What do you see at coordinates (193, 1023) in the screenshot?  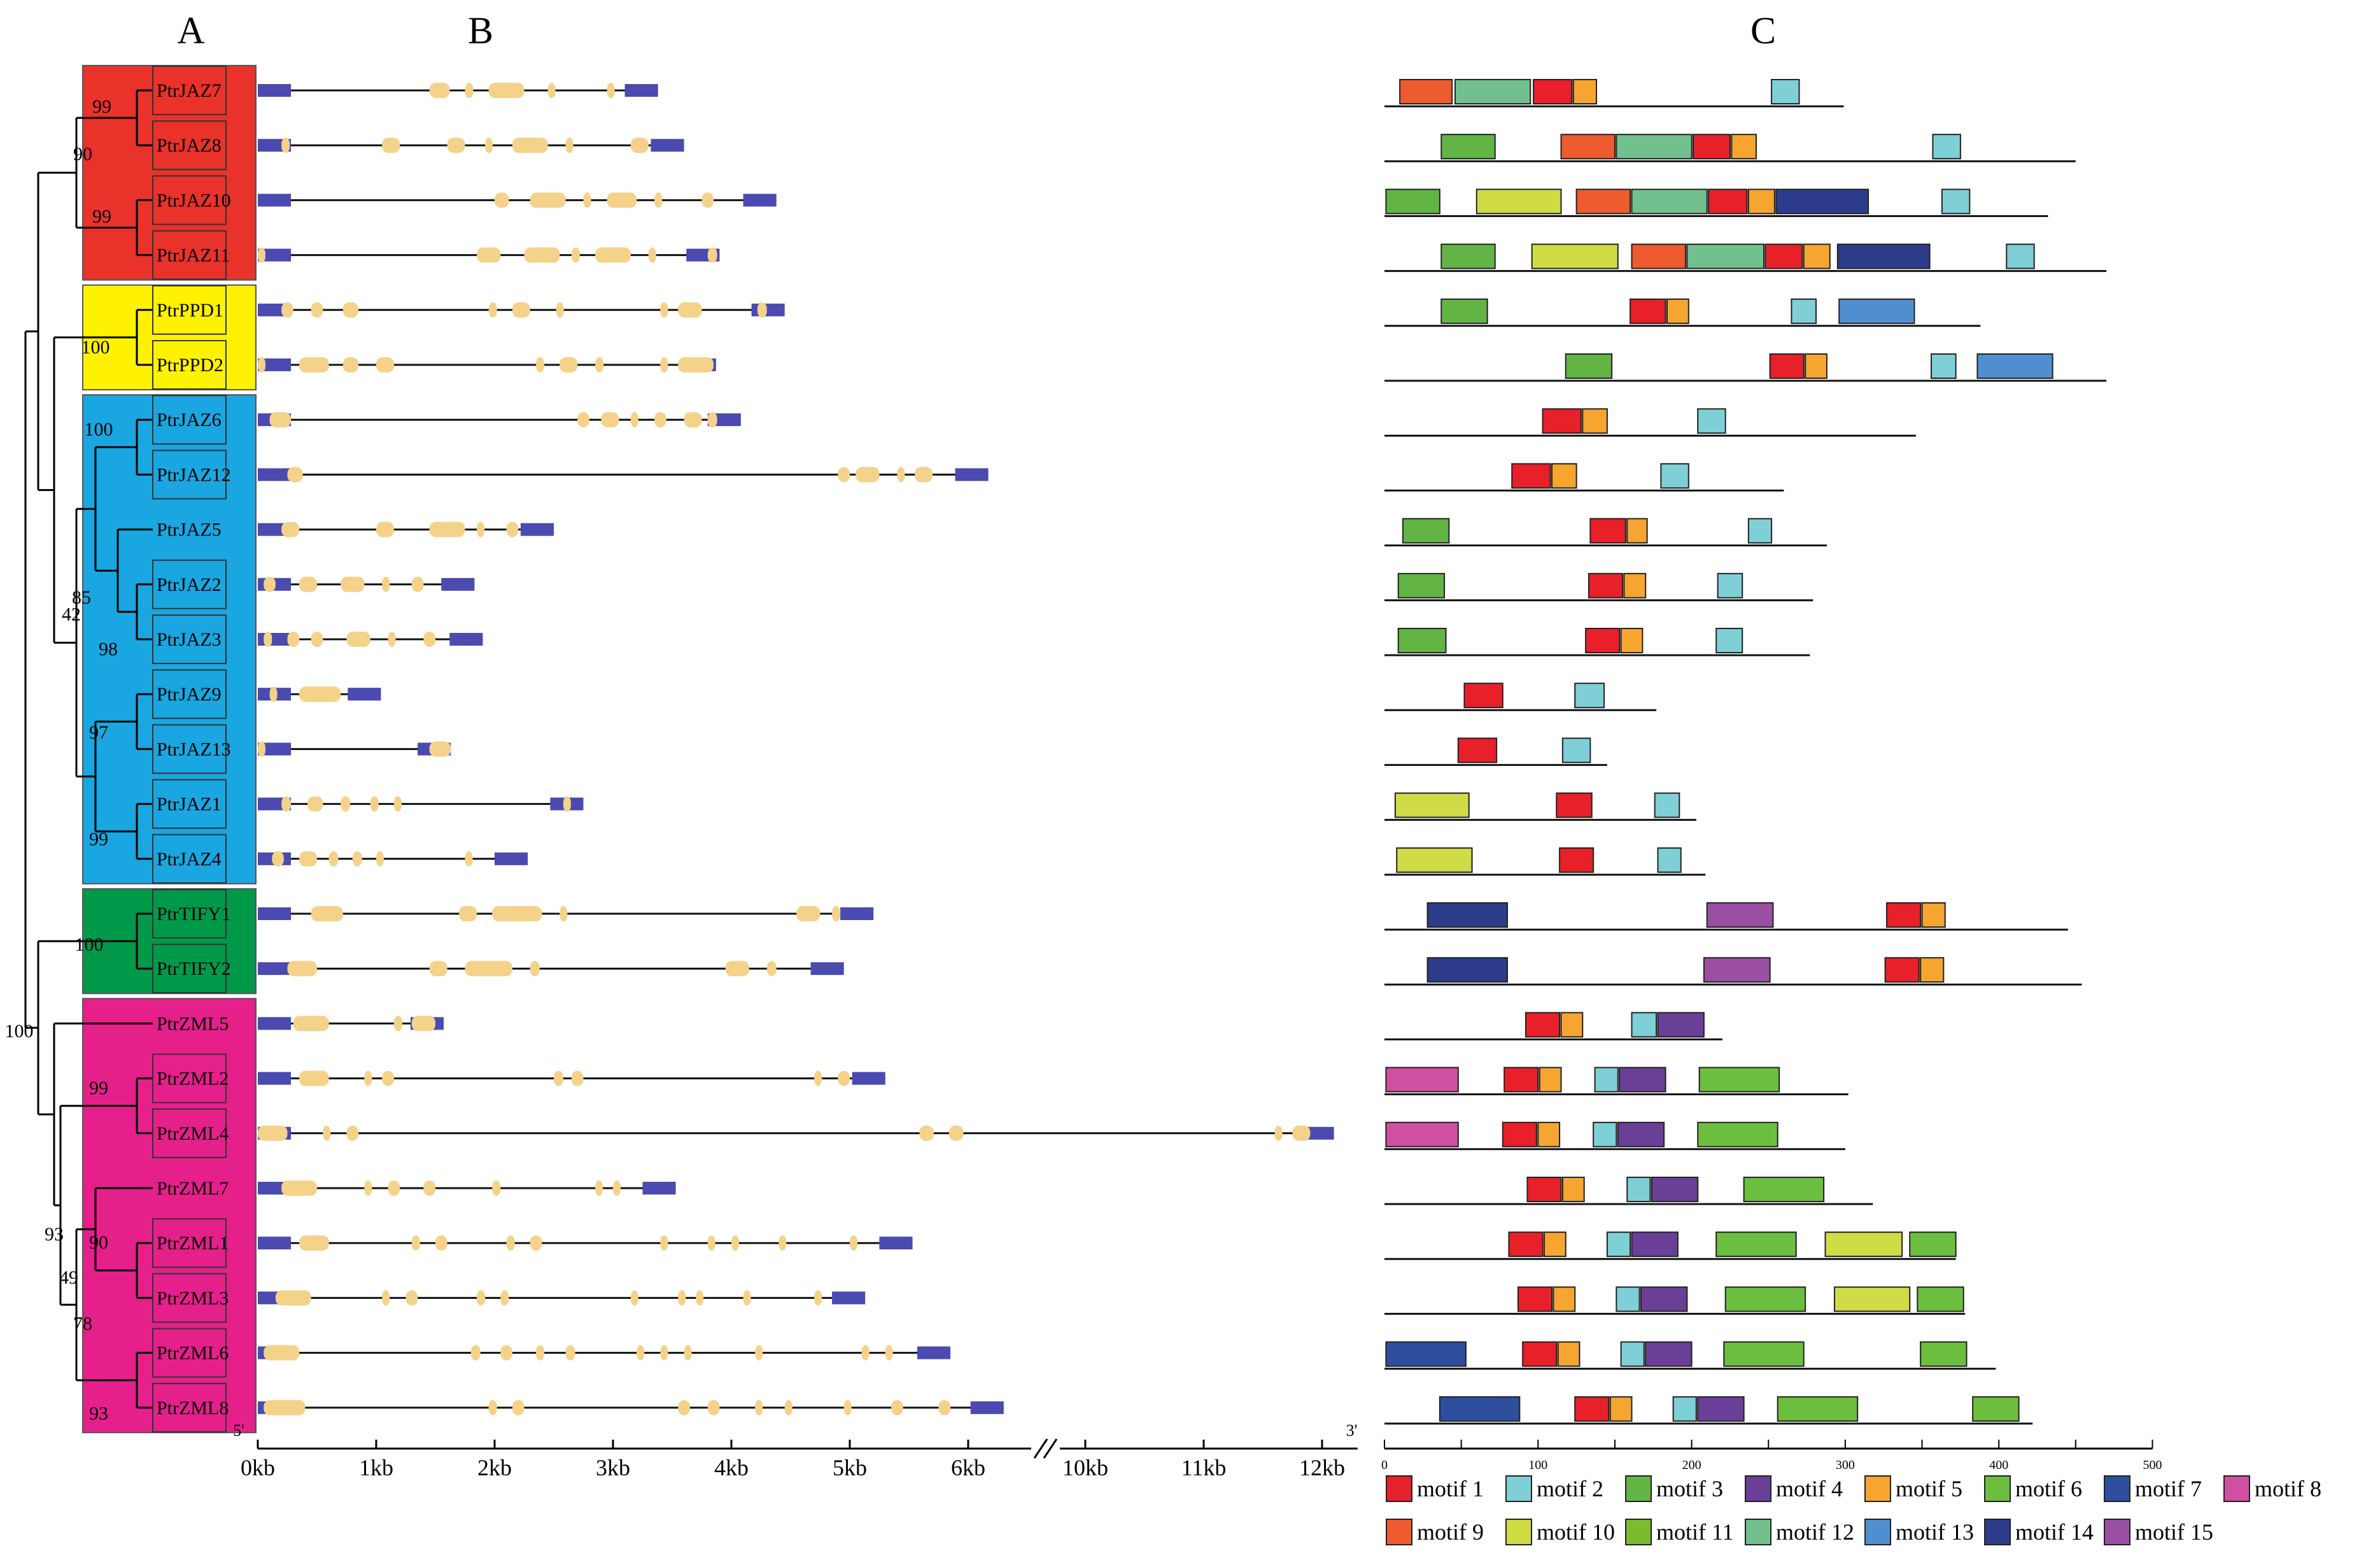 I see `gene-label: PtrZML5` at bounding box center [193, 1023].